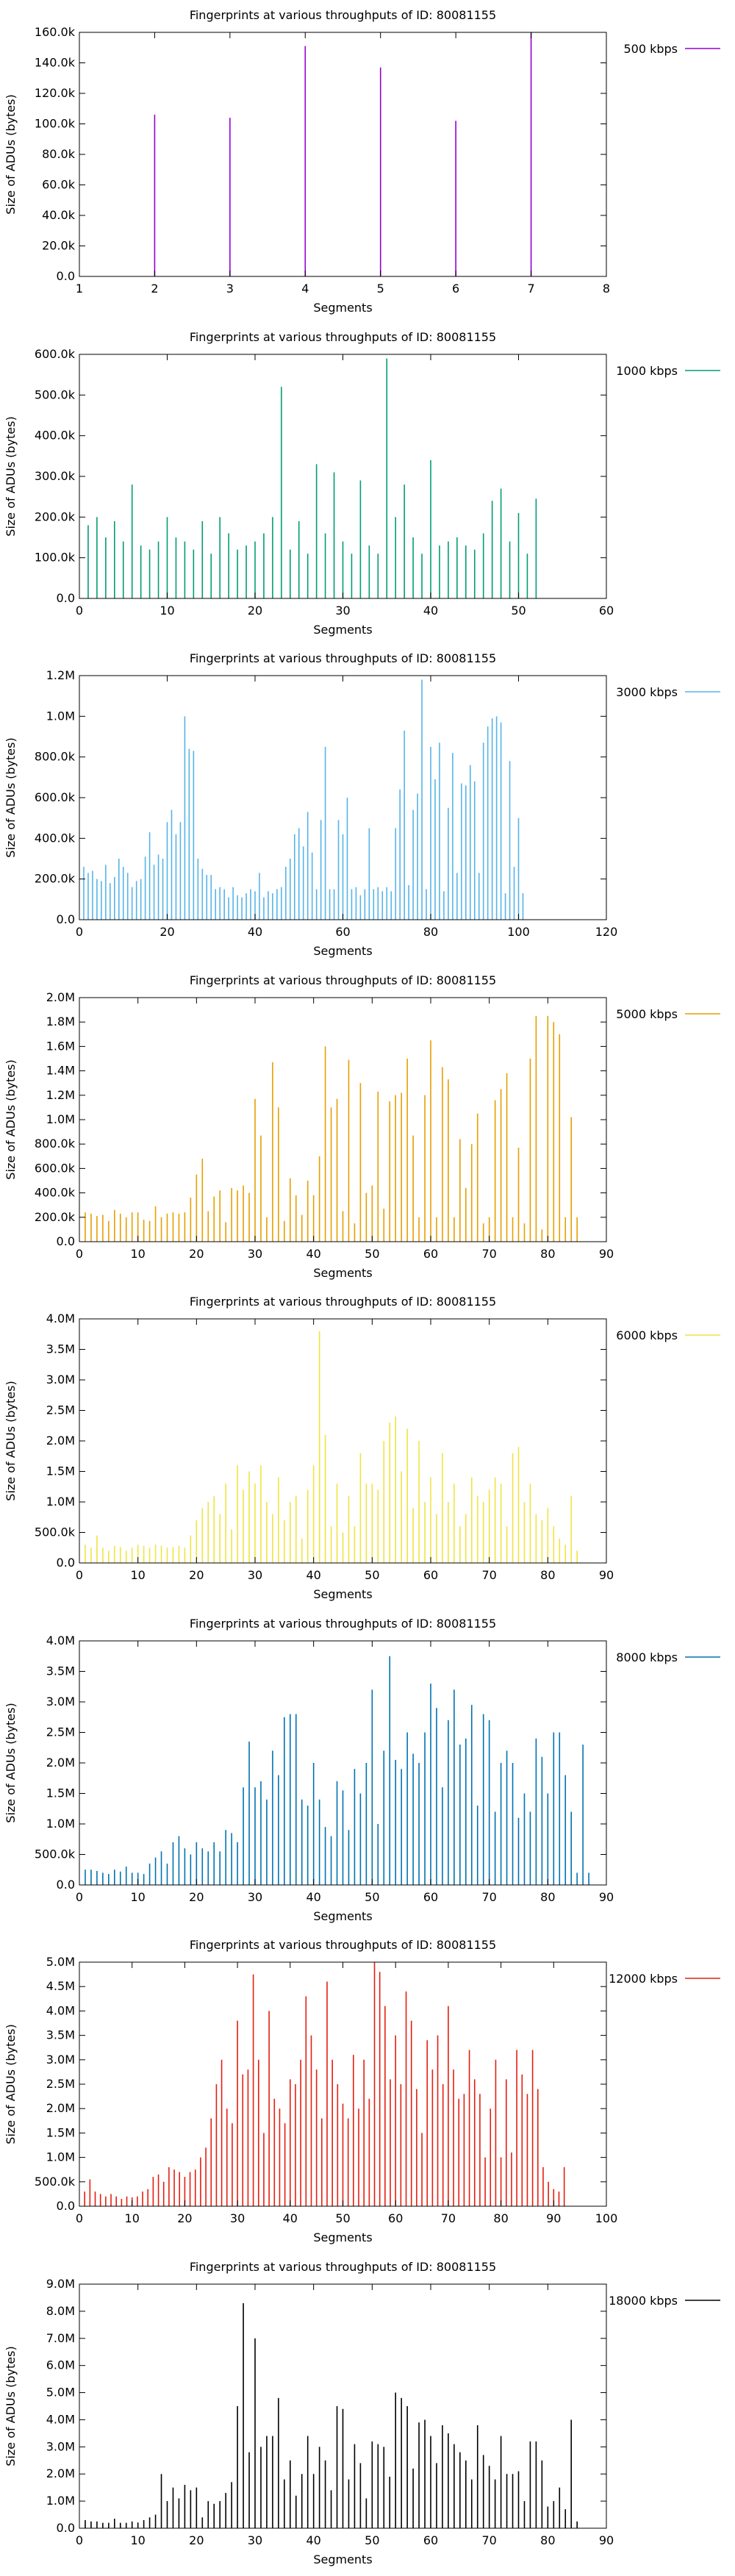 The width and height of the screenshot is (735, 2576). Describe the element at coordinates (55, 476) in the screenshot. I see `y-tick-label: 300.0k` at that location.